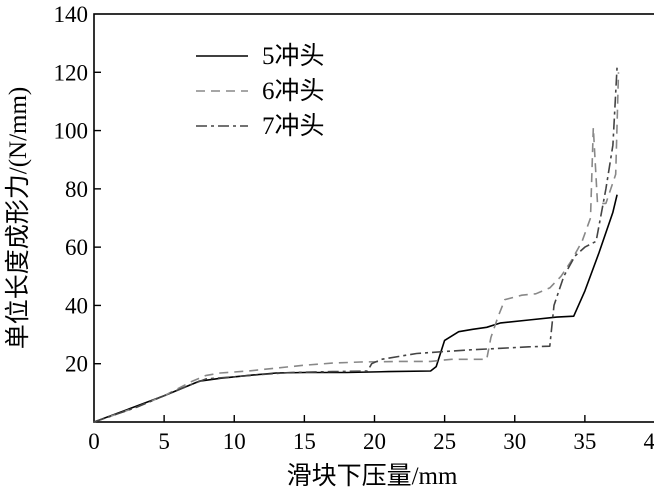 The width and height of the screenshot is (654, 493). I want to click on y-axis-label: 单位长度成形力/(N/mm), so click(18, 218).